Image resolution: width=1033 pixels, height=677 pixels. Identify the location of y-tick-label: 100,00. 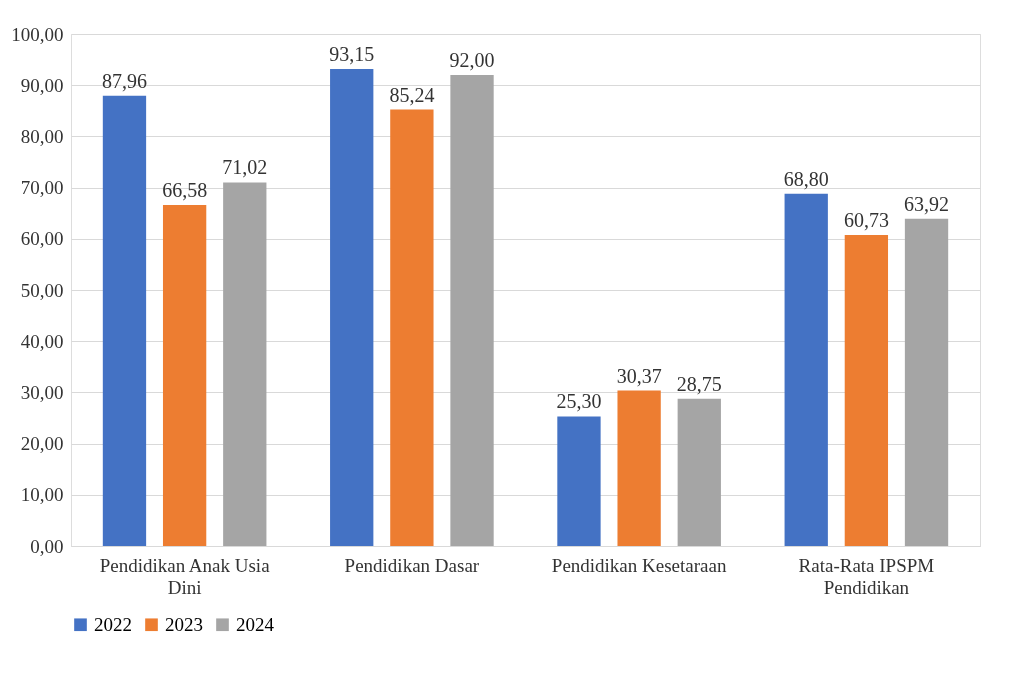
(37, 34).